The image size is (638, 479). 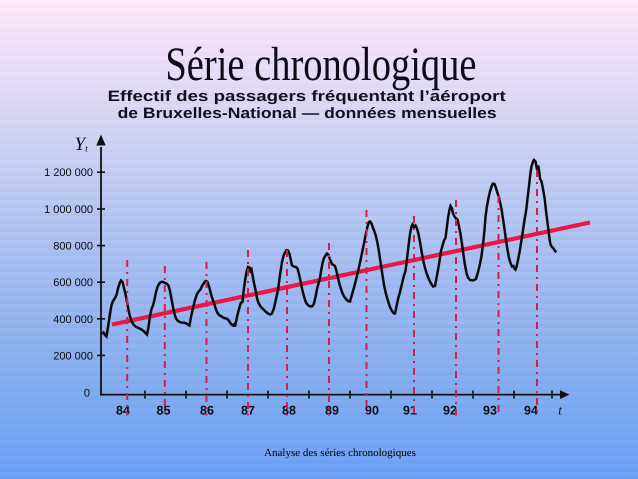 What do you see at coordinates (164, 410) in the screenshot?
I see `svg-text: 85` at bounding box center [164, 410].